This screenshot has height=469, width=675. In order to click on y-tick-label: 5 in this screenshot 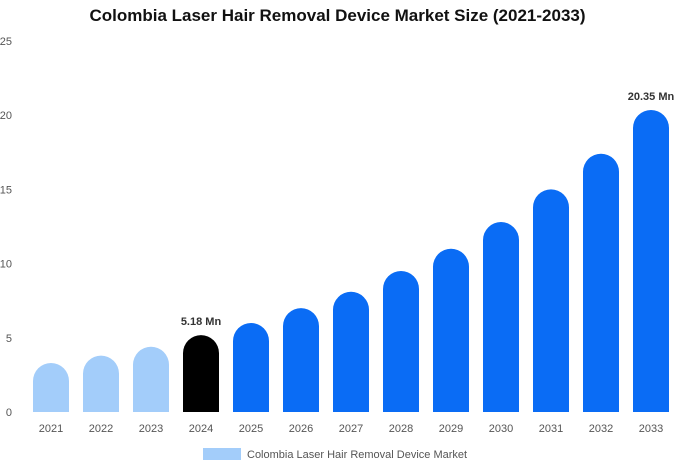, I will do `click(9, 339)`.